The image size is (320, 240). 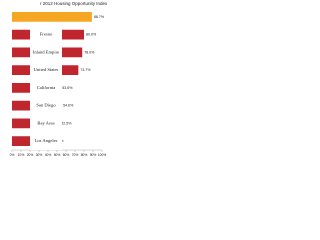 What do you see at coordinates (99, 17) in the screenshot?
I see `value-label: 88.7%` at bounding box center [99, 17].